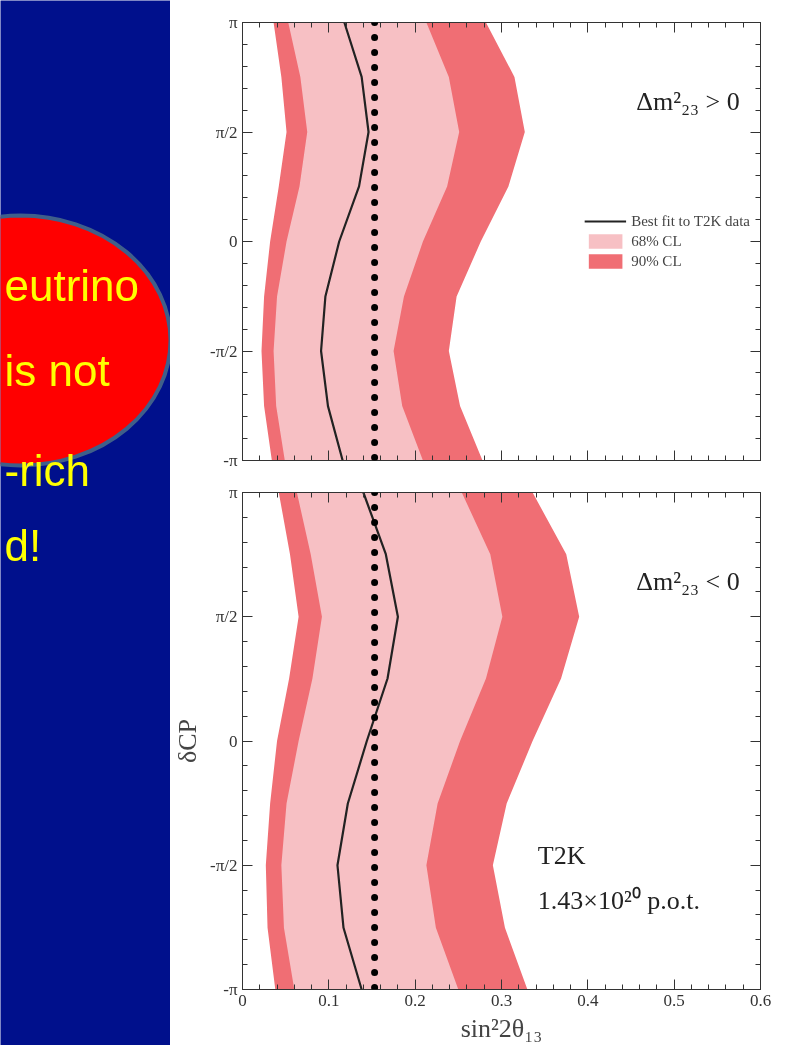  What do you see at coordinates (688, 582) in the screenshot?
I see `annotation: Δm²₂₃ < 0` at bounding box center [688, 582].